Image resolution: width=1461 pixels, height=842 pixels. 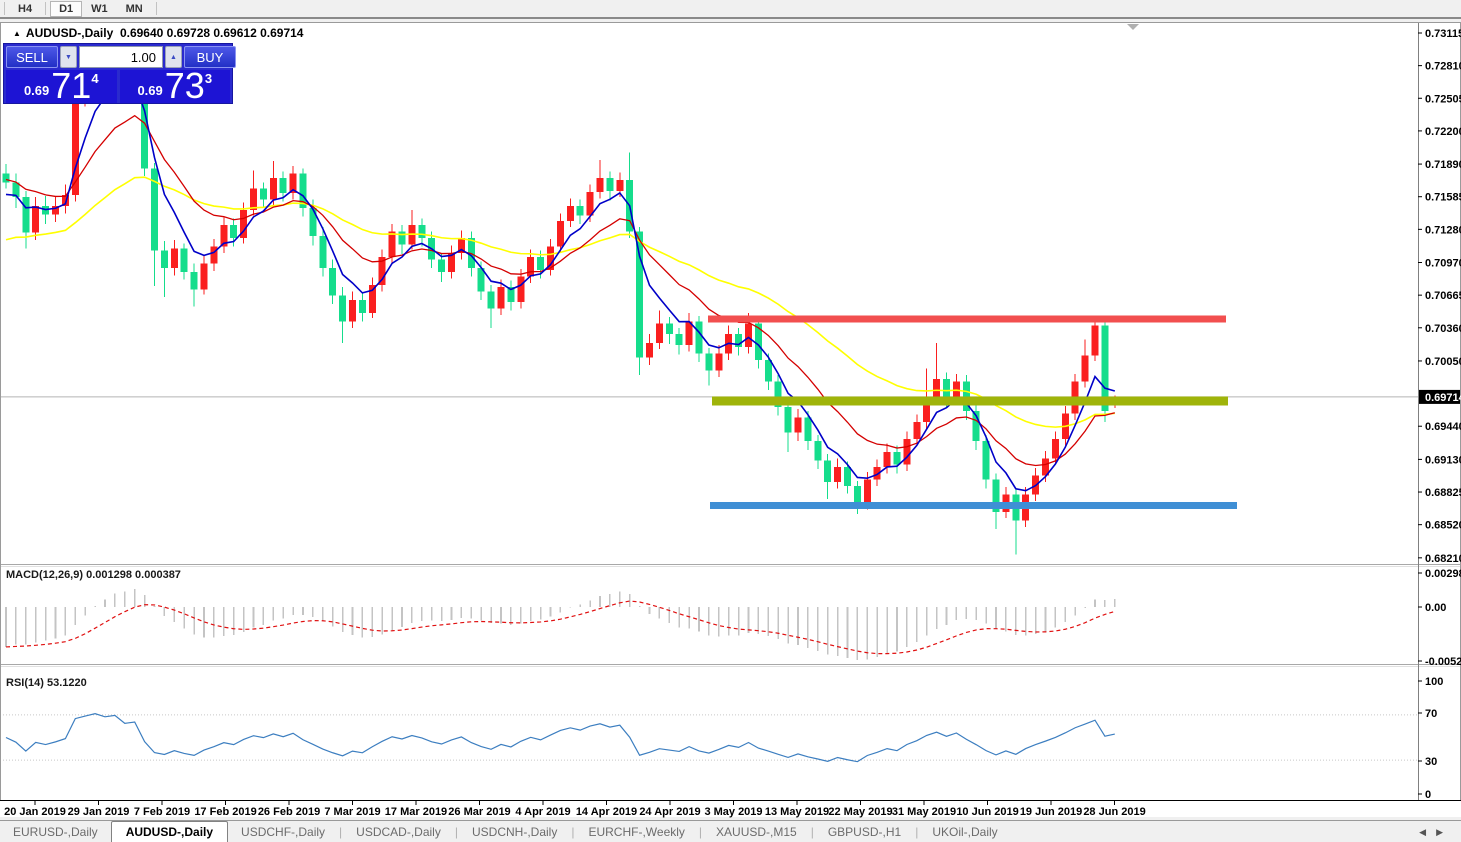 I want to click on sell-price-prefix: 0.69, so click(x=36, y=90).